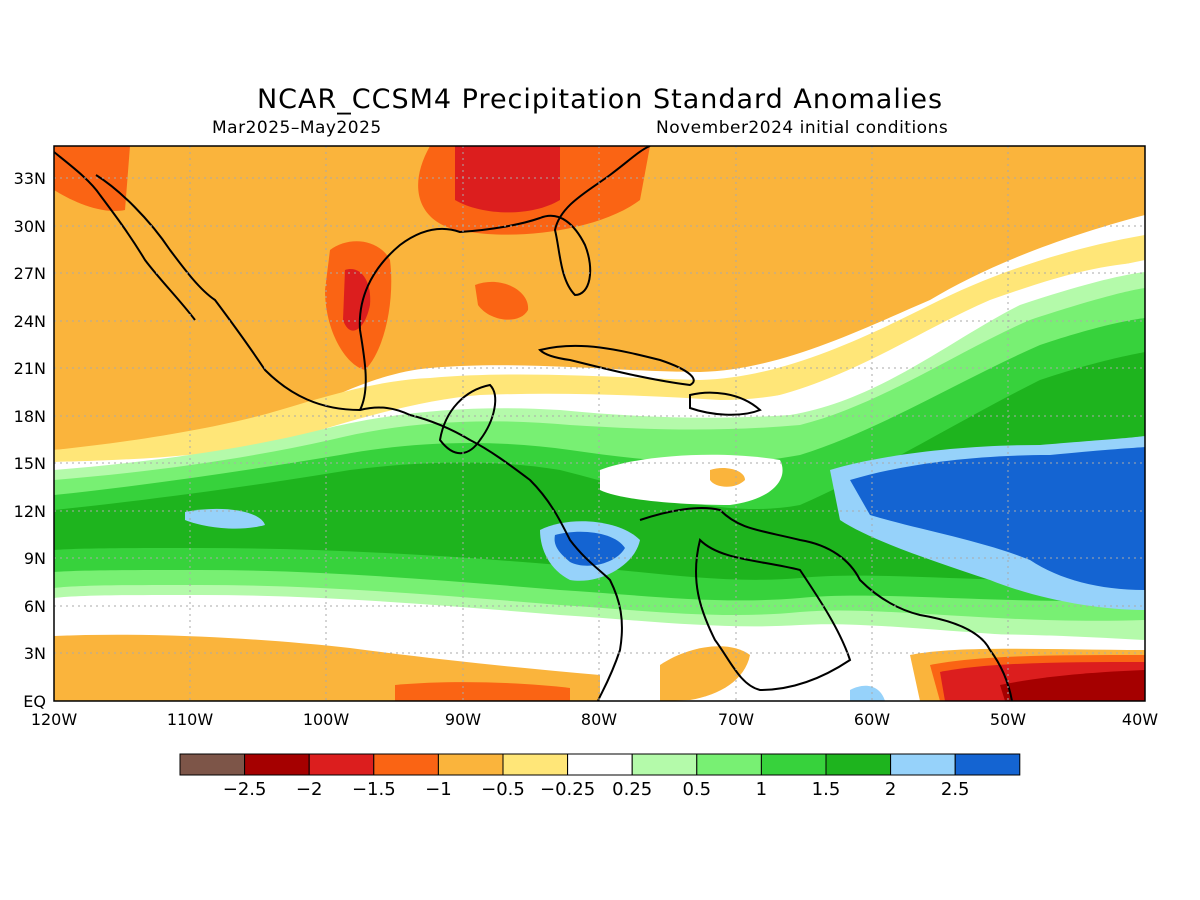  I want to click on longitude-axis: 120W 110W 100W 90W 80W 70W 60W 50W 40W, so click(594, 719).